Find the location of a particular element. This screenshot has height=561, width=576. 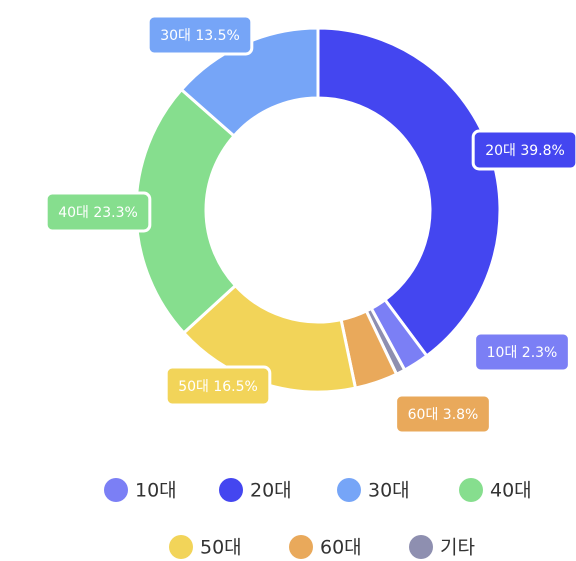

value-label: 40대 23.3% is located at coordinates (98, 213).